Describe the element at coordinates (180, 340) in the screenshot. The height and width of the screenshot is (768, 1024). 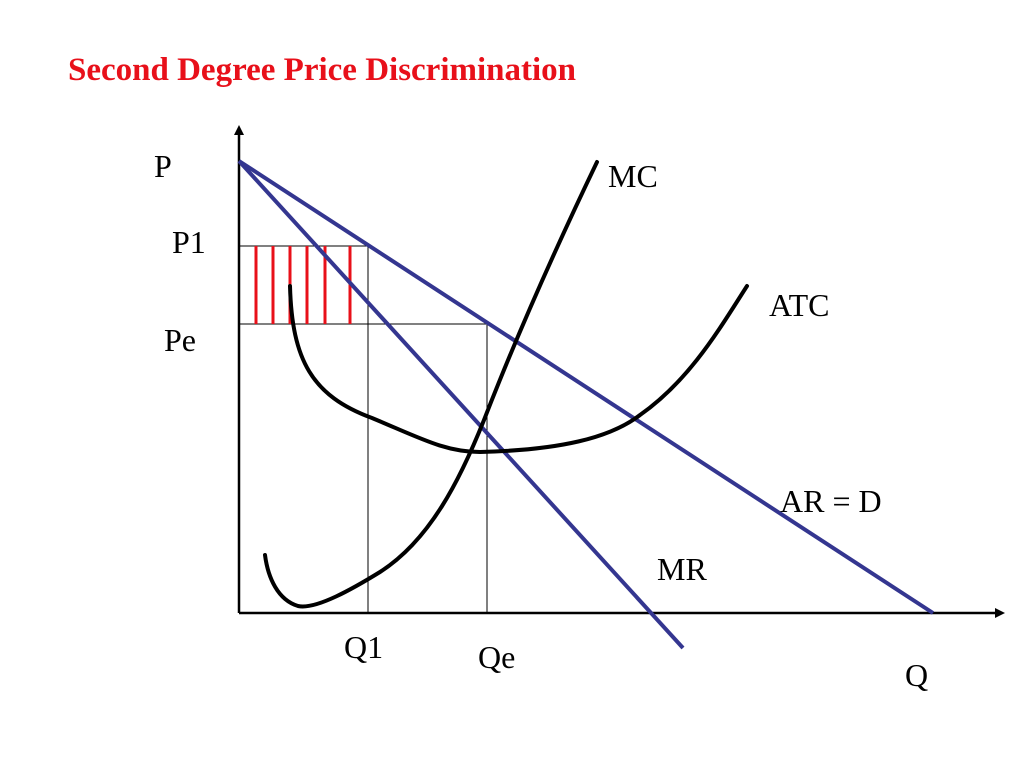
I see `pe-label: Pe` at that location.